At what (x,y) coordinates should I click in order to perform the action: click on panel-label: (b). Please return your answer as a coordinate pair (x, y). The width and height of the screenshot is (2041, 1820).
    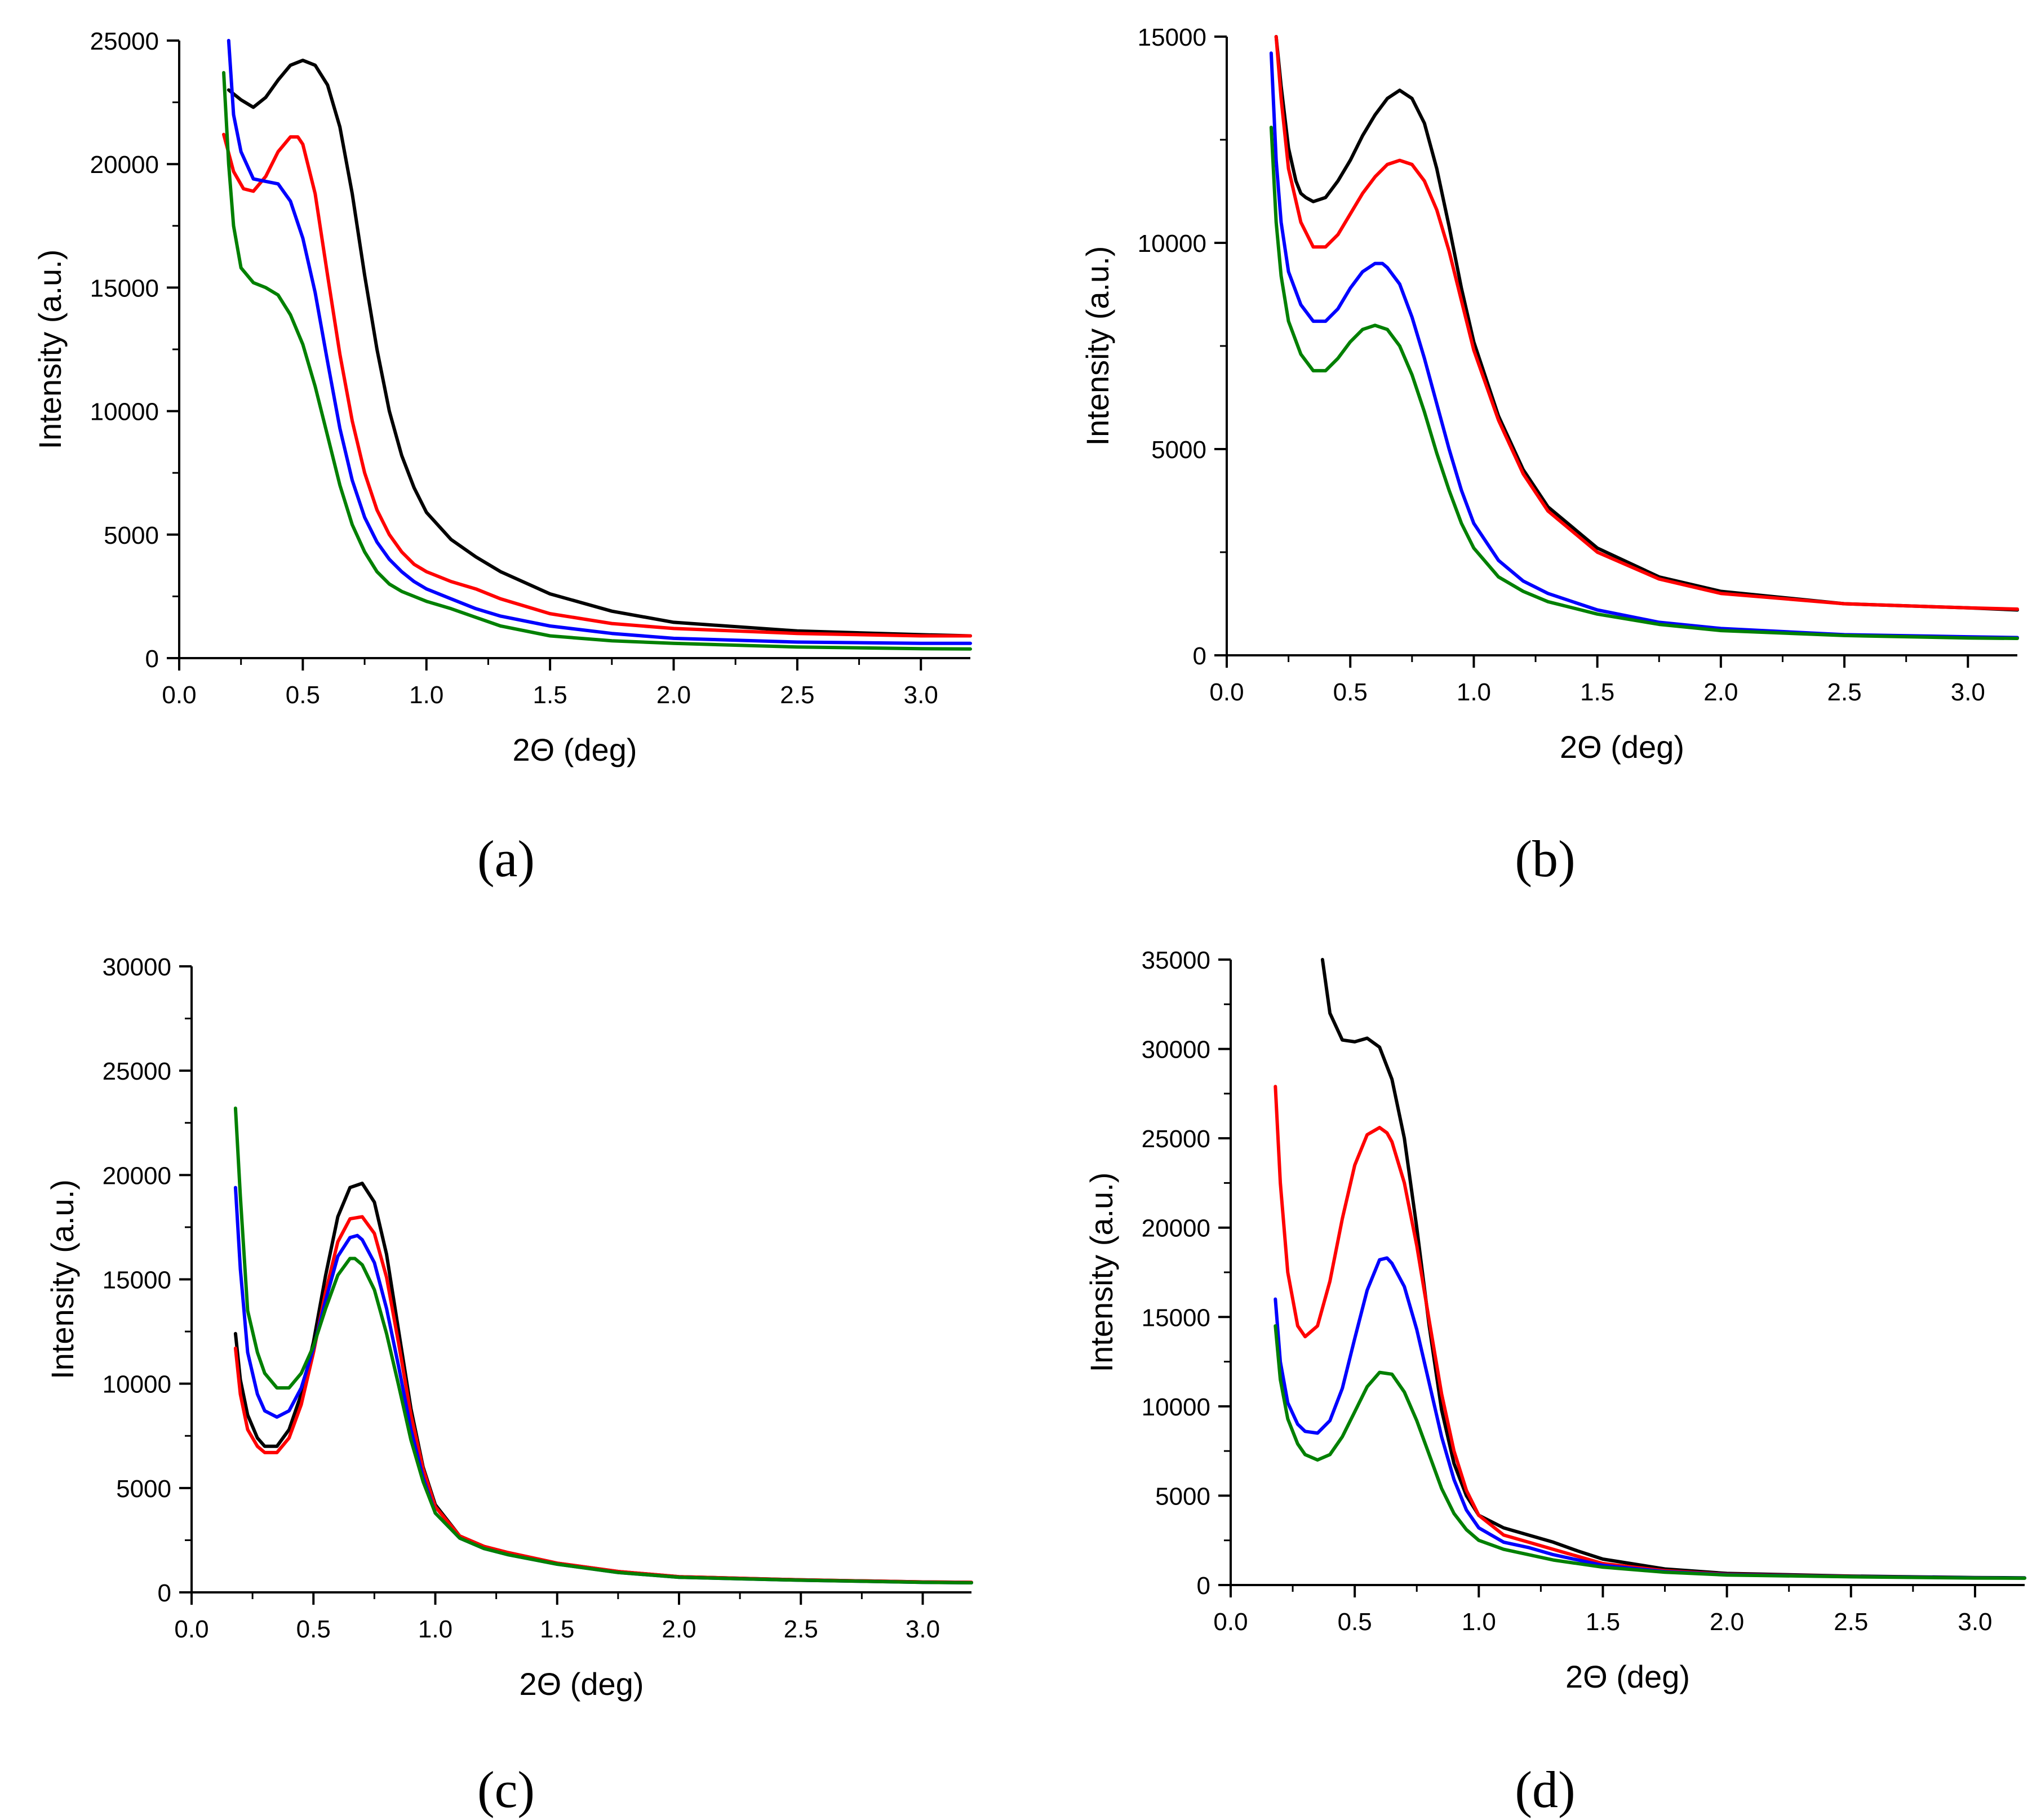
    Looking at the image, I should click on (1545, 858).